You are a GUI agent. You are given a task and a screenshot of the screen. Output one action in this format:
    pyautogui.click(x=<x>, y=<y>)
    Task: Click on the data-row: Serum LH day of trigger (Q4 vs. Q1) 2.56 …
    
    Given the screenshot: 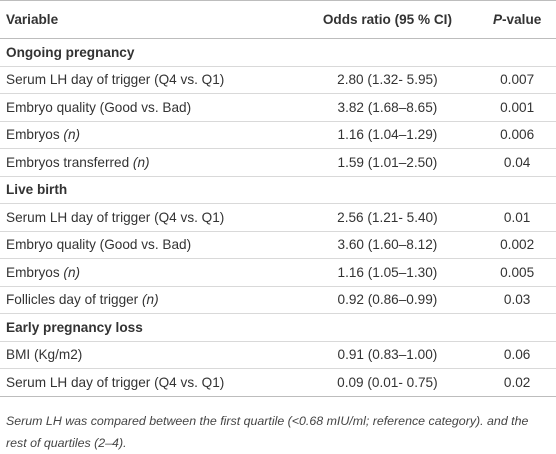 What is the action you would take?
    pyautogui.click(x=278, y=217)
    